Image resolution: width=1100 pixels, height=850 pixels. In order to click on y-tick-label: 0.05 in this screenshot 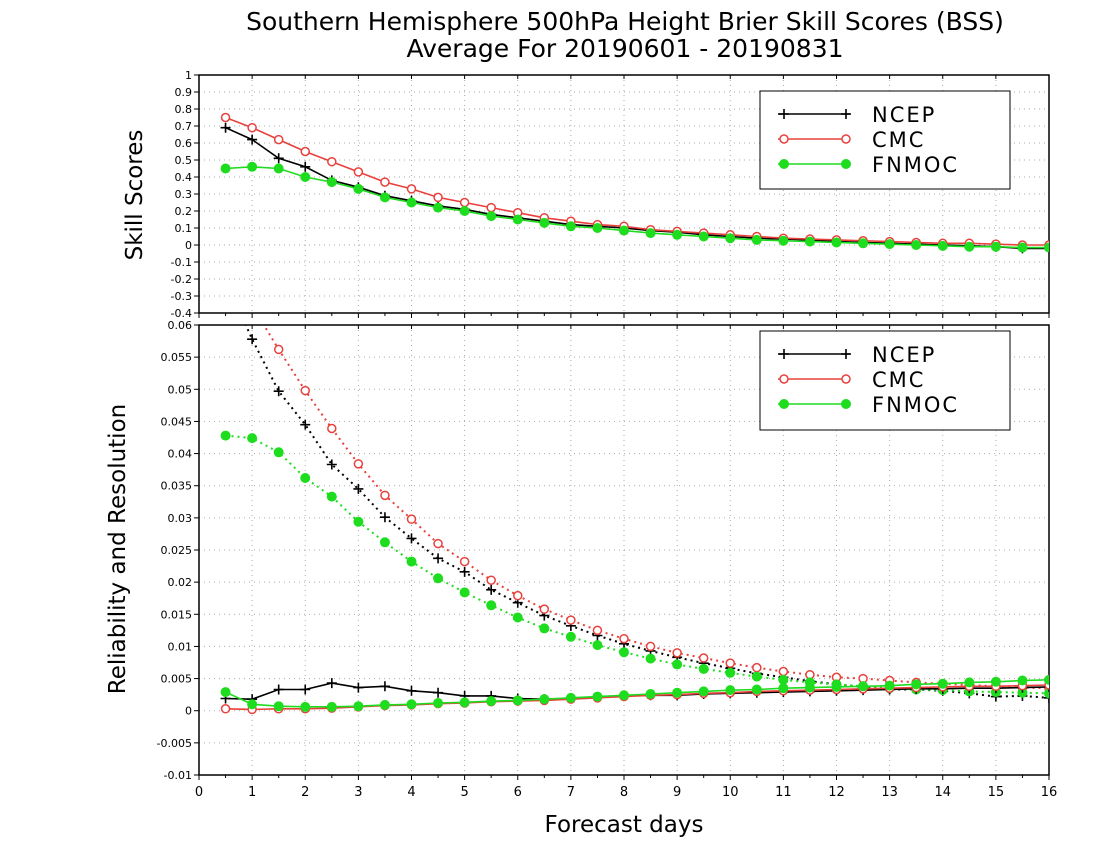, I will do `click(180, 389)`.